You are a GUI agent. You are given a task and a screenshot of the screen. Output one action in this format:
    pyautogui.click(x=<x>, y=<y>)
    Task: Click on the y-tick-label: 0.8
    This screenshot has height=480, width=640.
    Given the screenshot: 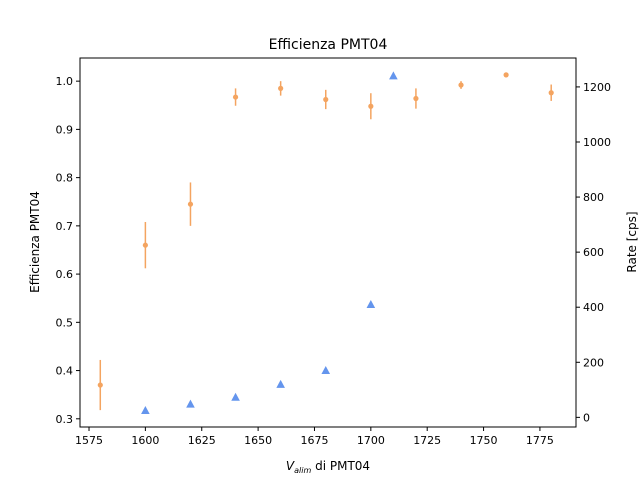 What is the action you would take?
    pyautogui.click(x=65, y=178)
    